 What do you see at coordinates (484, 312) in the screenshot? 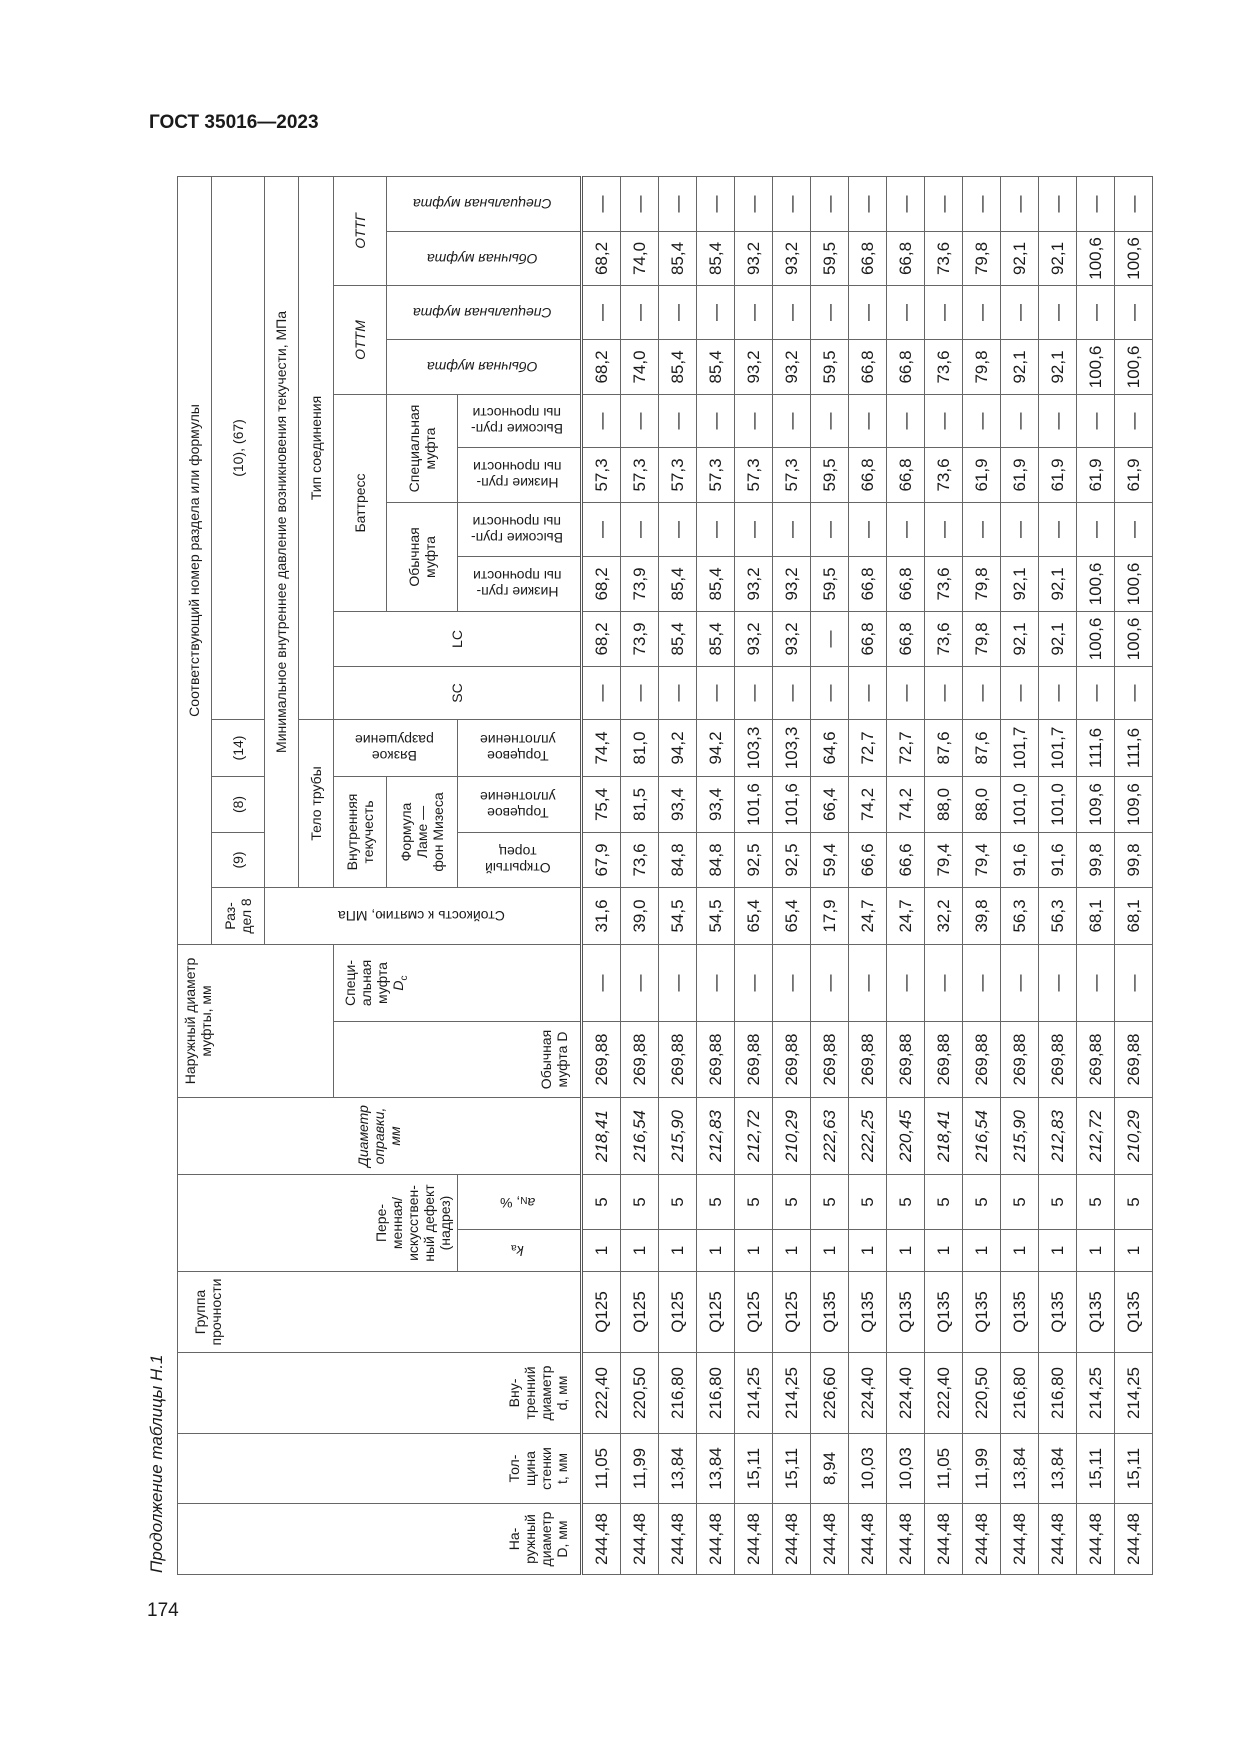
I see `header-ottm-special: Специальная муфта` at bounding box center [484, 312].